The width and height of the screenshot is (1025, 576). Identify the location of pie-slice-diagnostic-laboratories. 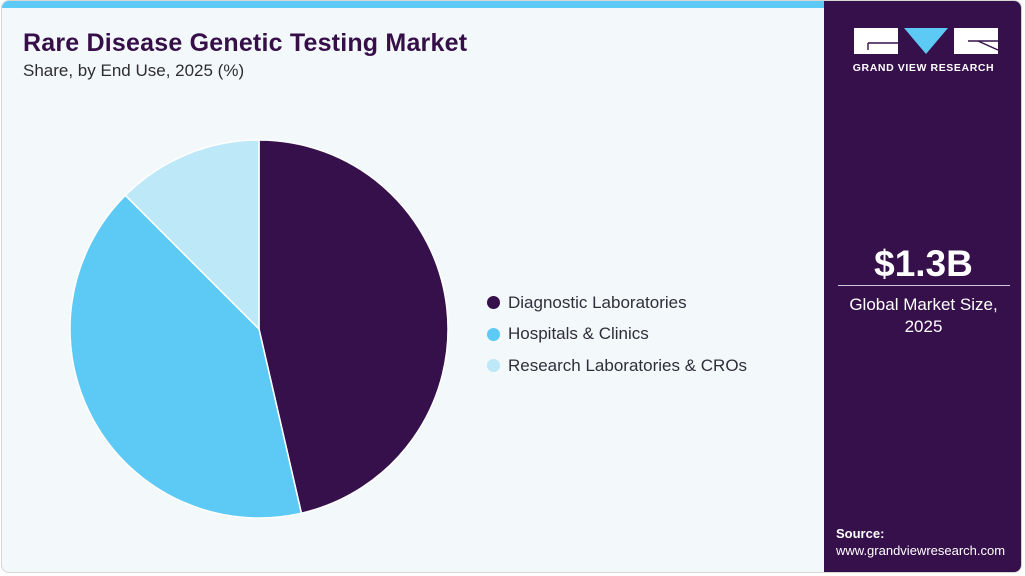
(353, 327).